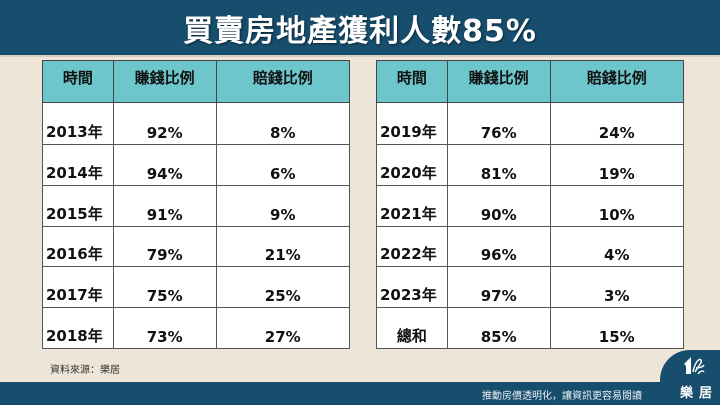  I want to click on profit-cell: 75%, so click(164, 287).